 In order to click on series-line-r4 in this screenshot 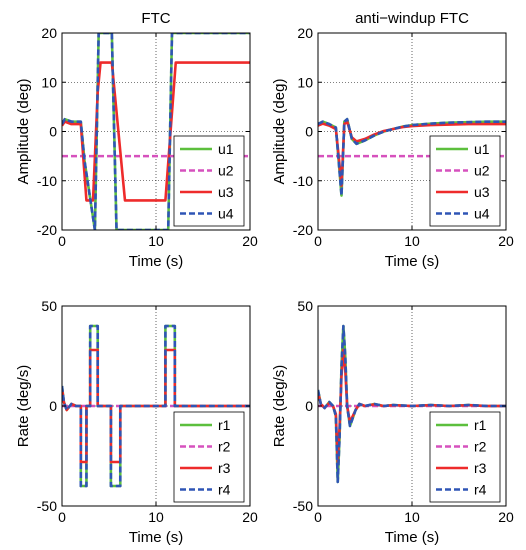, I will do `click(412, 404)`.